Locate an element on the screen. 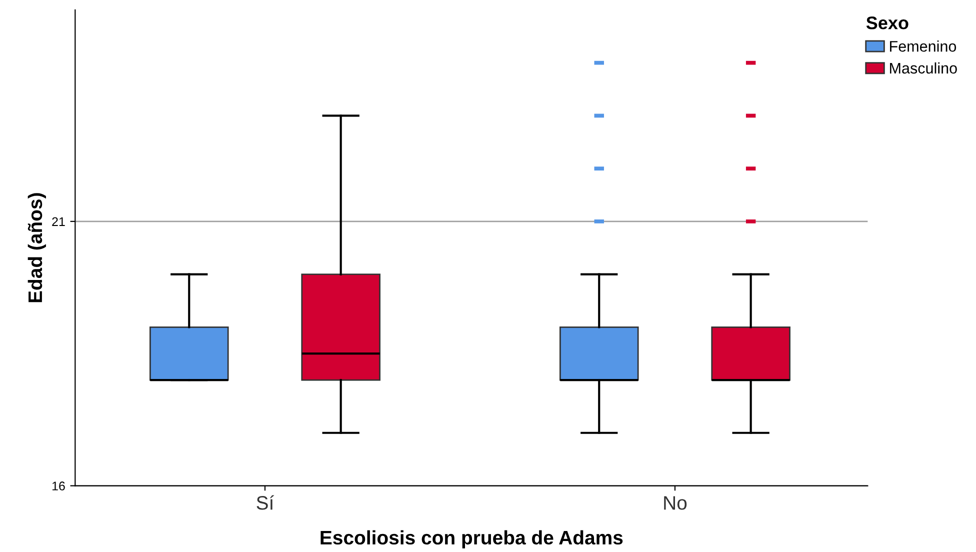 This screenshot has height=552, width=976. x-tick-label: No is located at coordinates (675, 503).